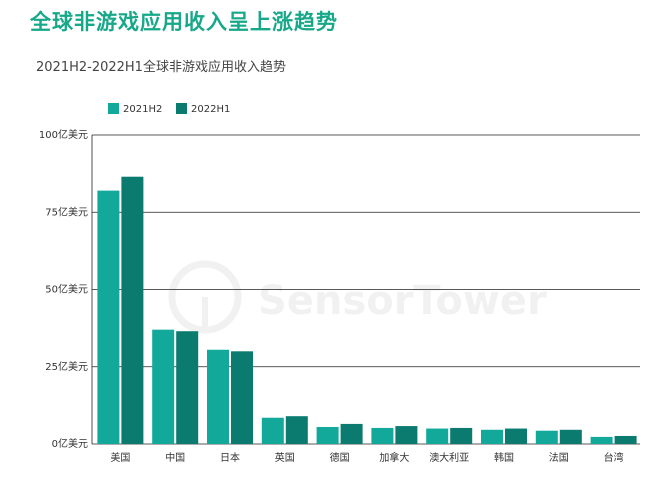 The height and width of the screenshot is (480, 663). Describe the element at coordinates (210, 109) in the screenshot. I see `legend-label: 2022H1` at that location.